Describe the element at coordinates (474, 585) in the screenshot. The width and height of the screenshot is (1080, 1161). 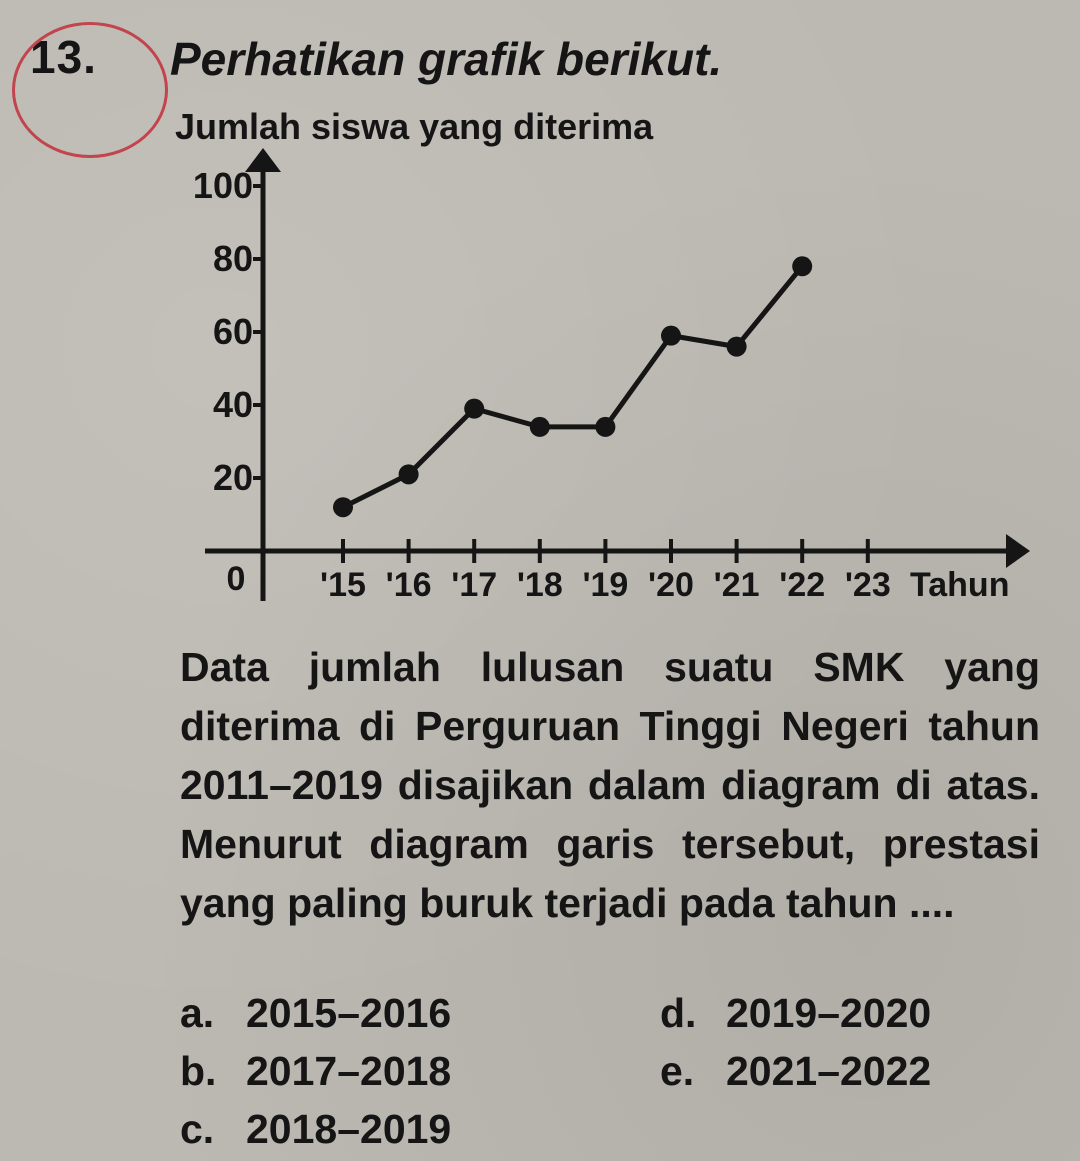
I see `x-tick-label: '17` at that location.